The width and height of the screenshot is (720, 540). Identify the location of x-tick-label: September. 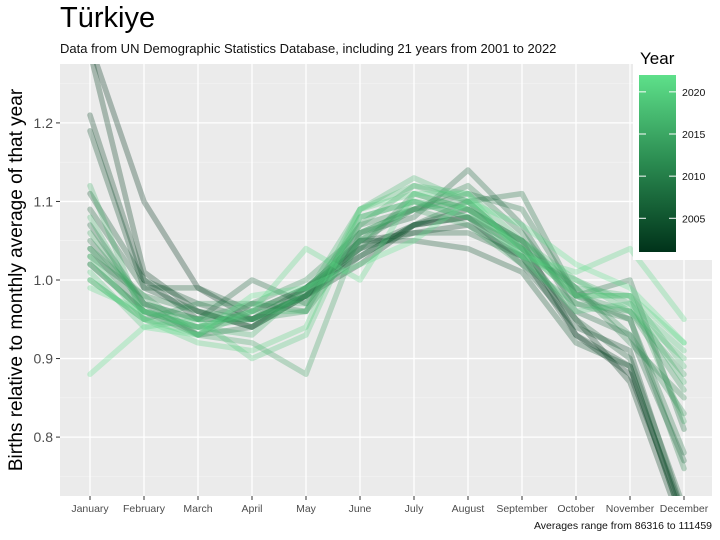
(522, 509).